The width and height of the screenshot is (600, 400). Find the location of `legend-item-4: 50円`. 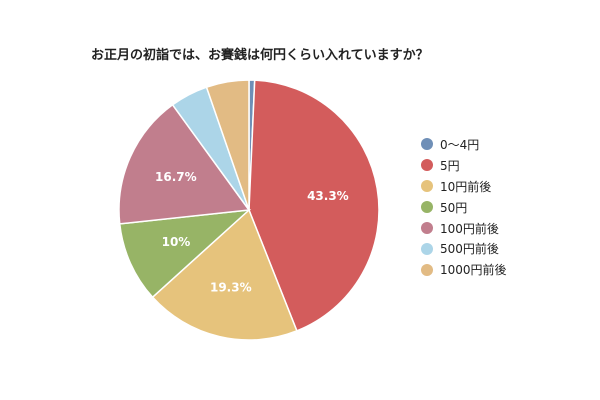

legend-item-4: 50円 is located at coordinates (464, 207).